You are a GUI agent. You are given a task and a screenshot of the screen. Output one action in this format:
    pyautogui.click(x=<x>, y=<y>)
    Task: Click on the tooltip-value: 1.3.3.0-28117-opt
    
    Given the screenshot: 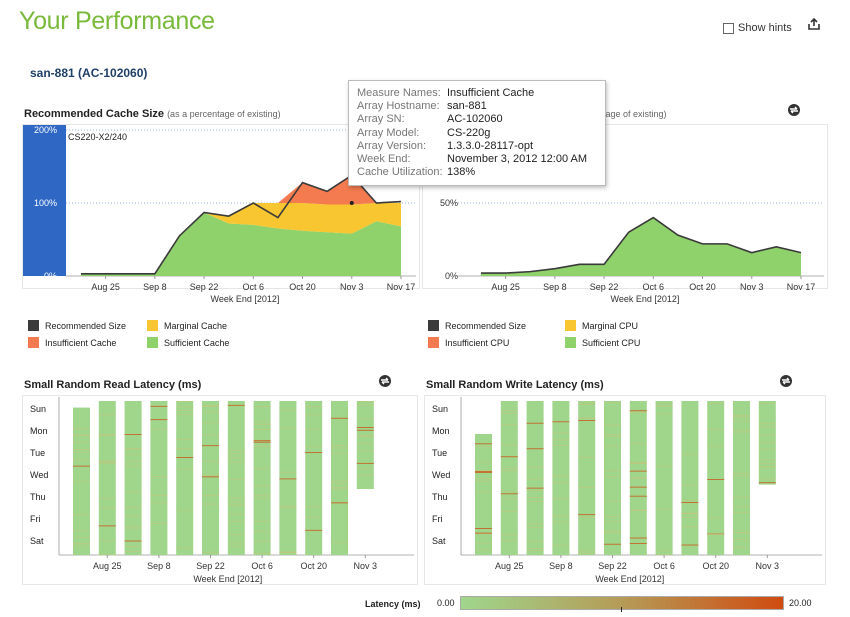 What is the action you would take?
    pyautogui.click(x=490, y=145)
    